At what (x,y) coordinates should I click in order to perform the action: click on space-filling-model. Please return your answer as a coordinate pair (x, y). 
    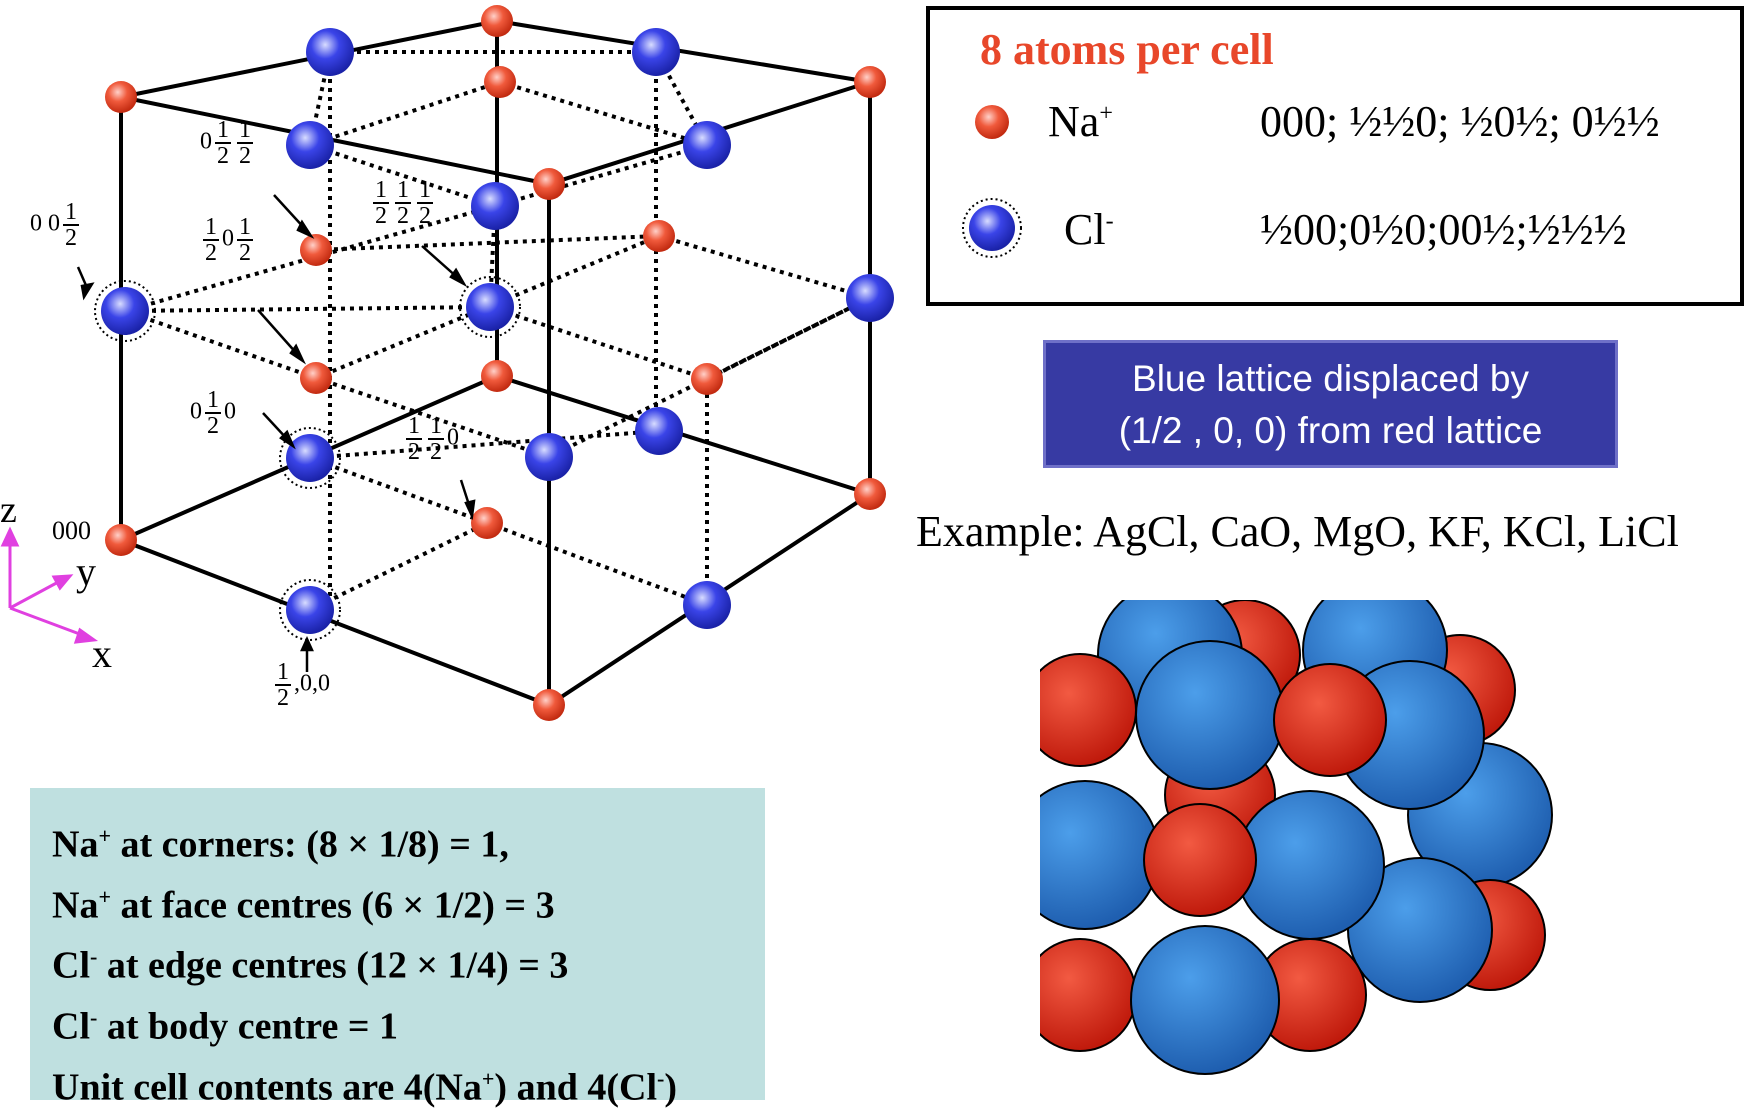
    Looking at the image, I should click on (1296, 837).